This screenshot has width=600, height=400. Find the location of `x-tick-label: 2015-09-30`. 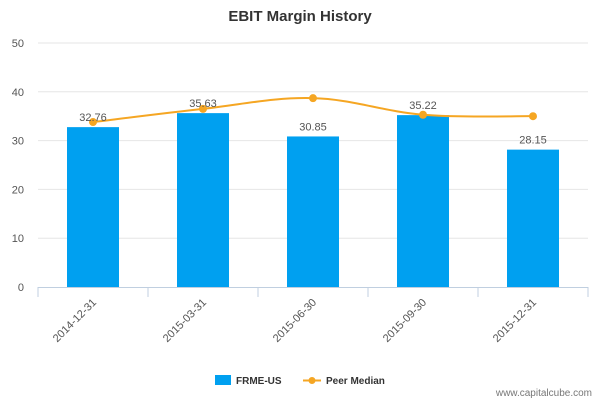

x-tick-label: 2015-09-30 is located at coordinates (405, 321).